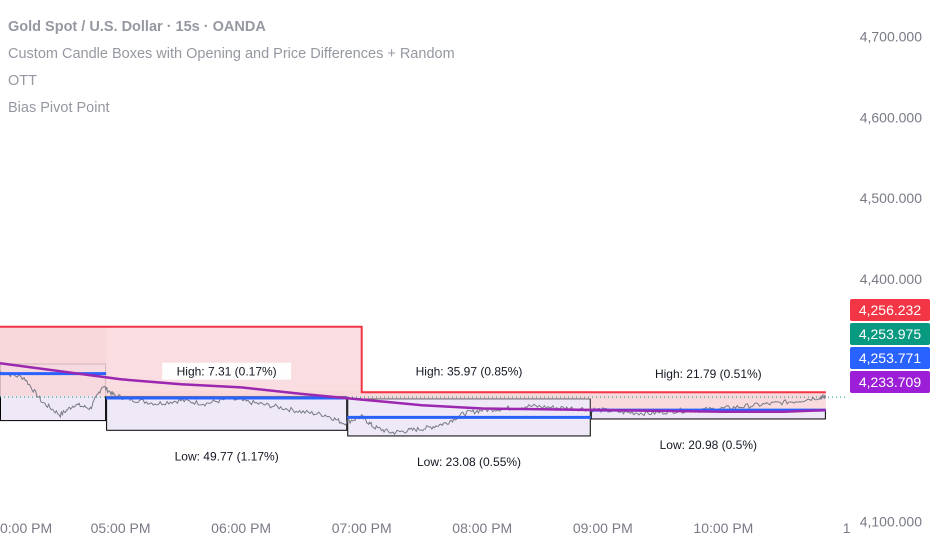 The height and width of the screenshot is (550, 932). I want to click on x-tick-label: 08:00 PM, so click(482, 528).